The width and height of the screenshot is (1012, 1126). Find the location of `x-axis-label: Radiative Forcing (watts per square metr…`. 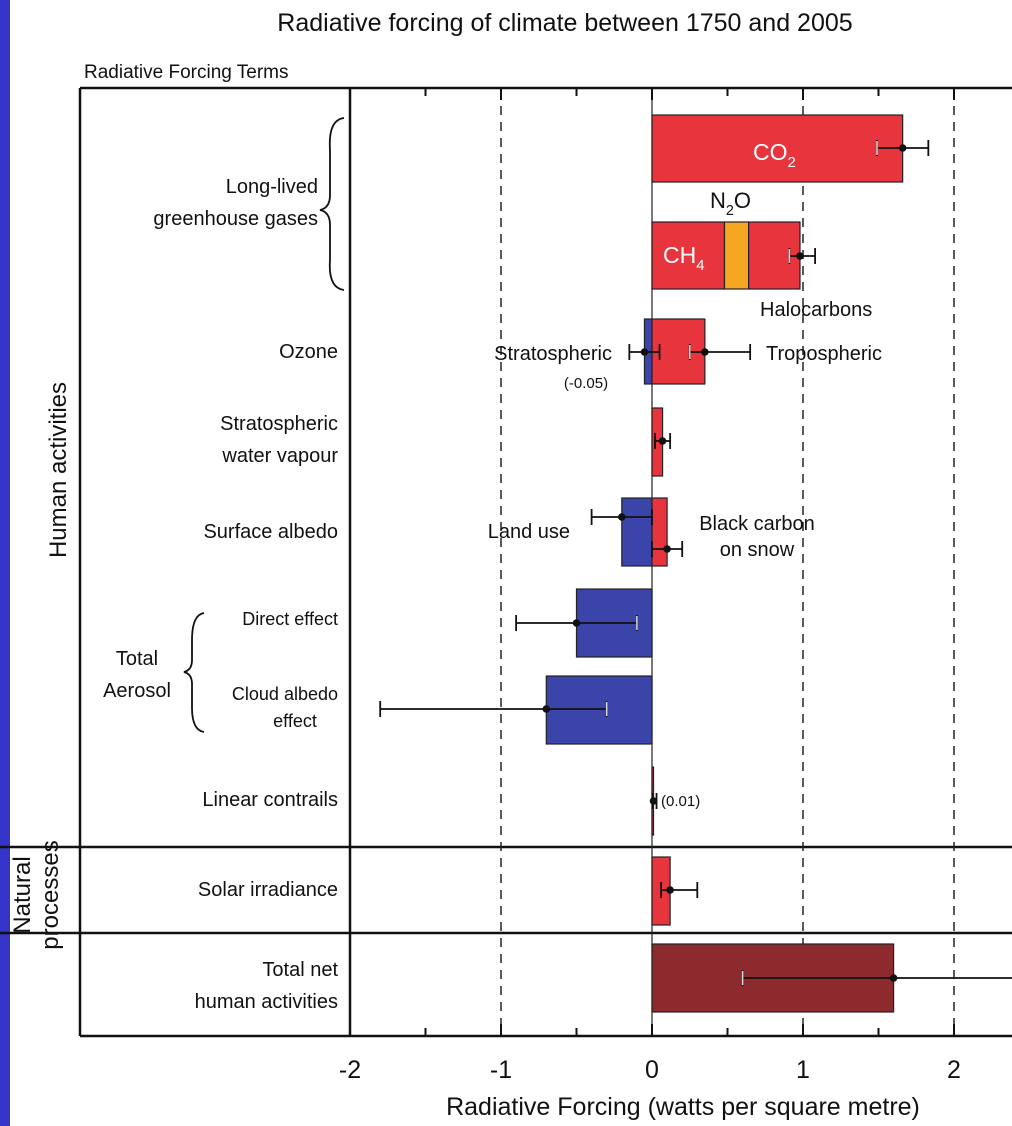

x-axis-label: Radiative Forcing (watts per square metr… is located at coordinates (683, 1107).